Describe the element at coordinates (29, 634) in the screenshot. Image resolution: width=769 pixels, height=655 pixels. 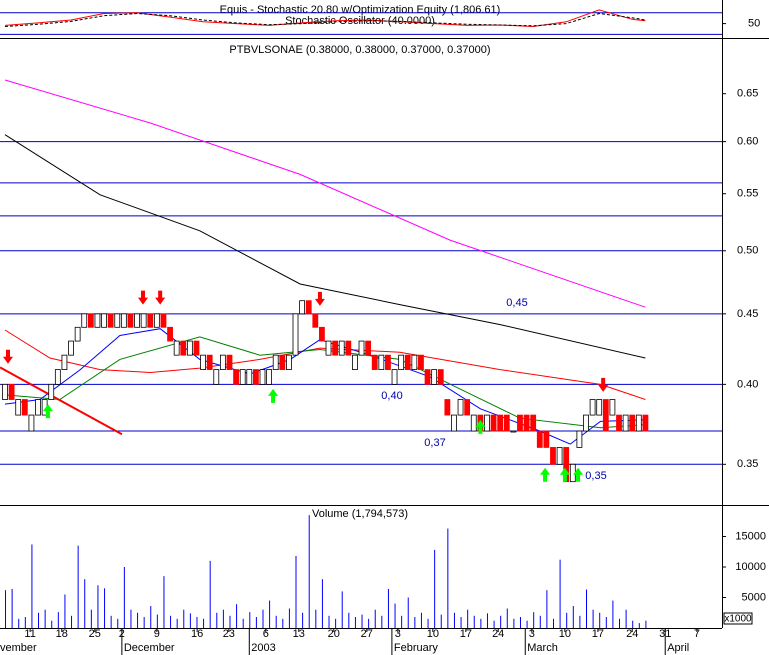
I see `x-tick-label: 11` at that location.